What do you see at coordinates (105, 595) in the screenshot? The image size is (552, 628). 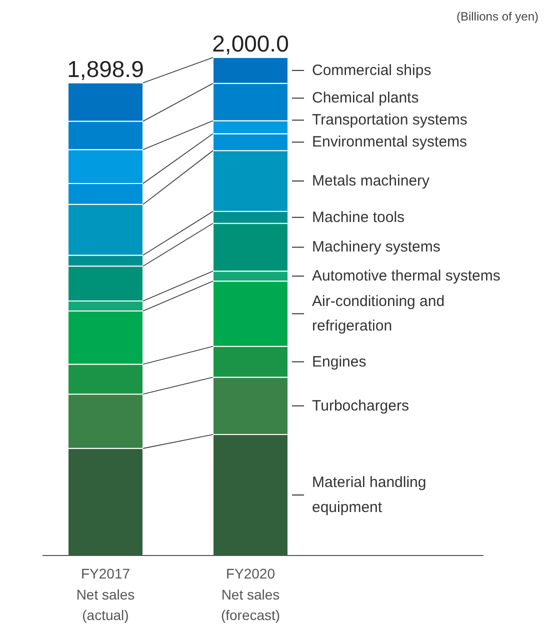 I see `x-tick-label: FY2017 Net sales (actual)` at bounding box center [105, 595].